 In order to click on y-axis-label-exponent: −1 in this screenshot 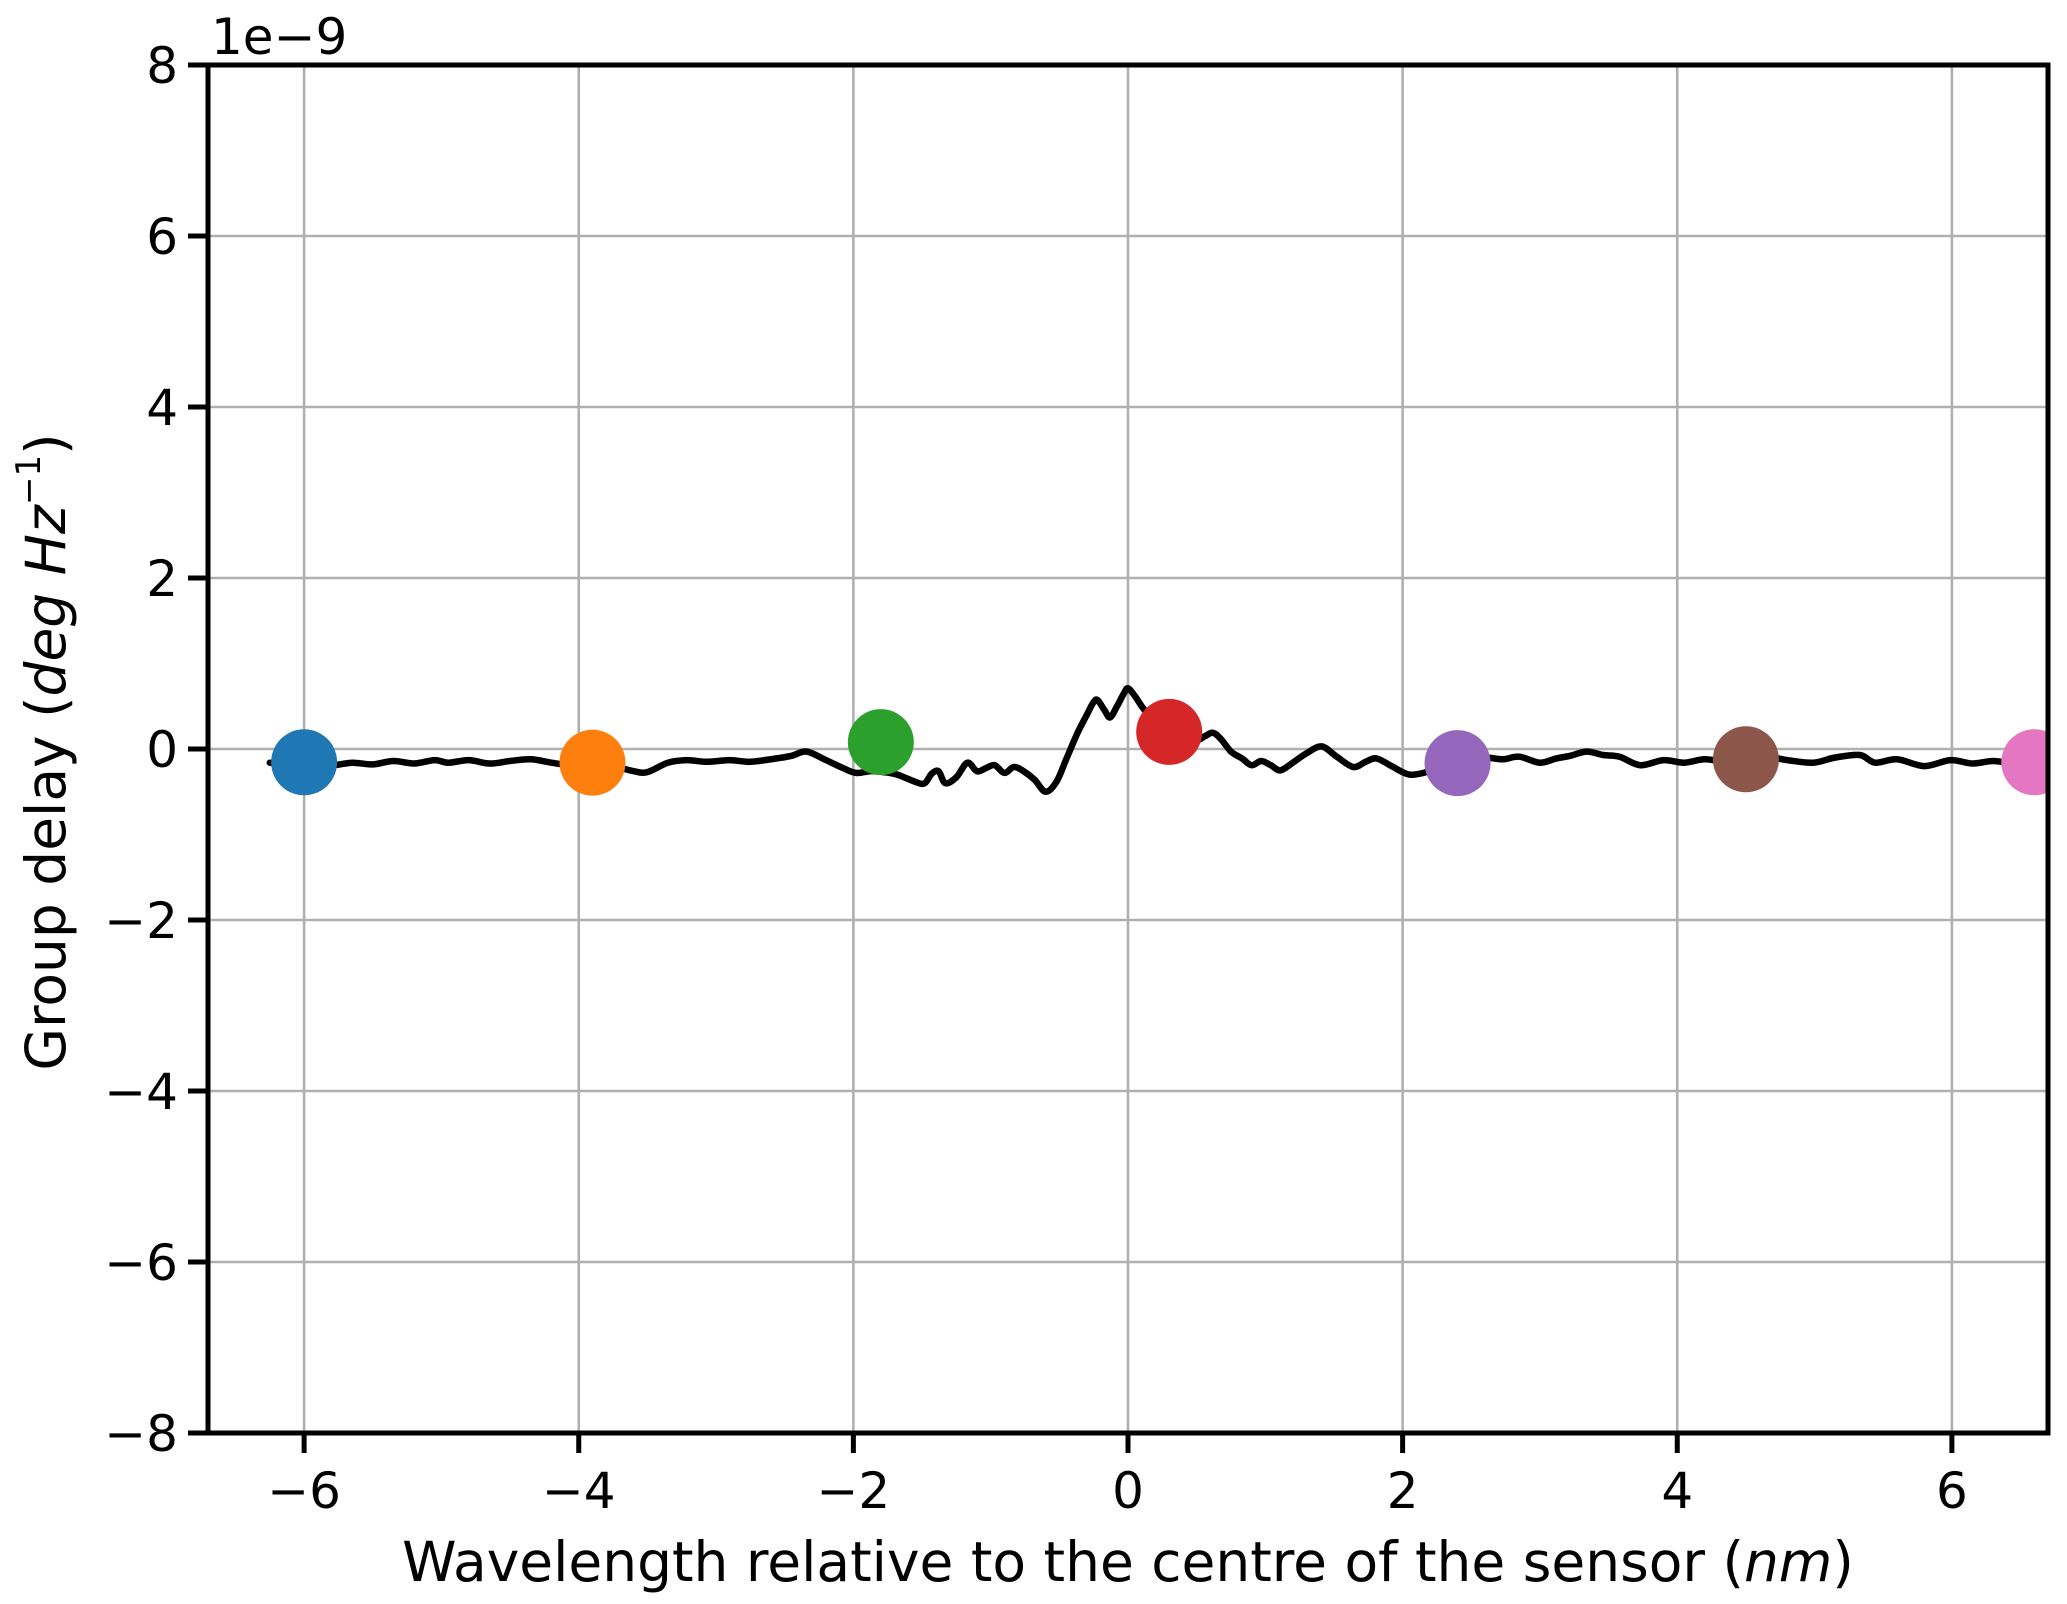, I will do `click(29, 480)`.